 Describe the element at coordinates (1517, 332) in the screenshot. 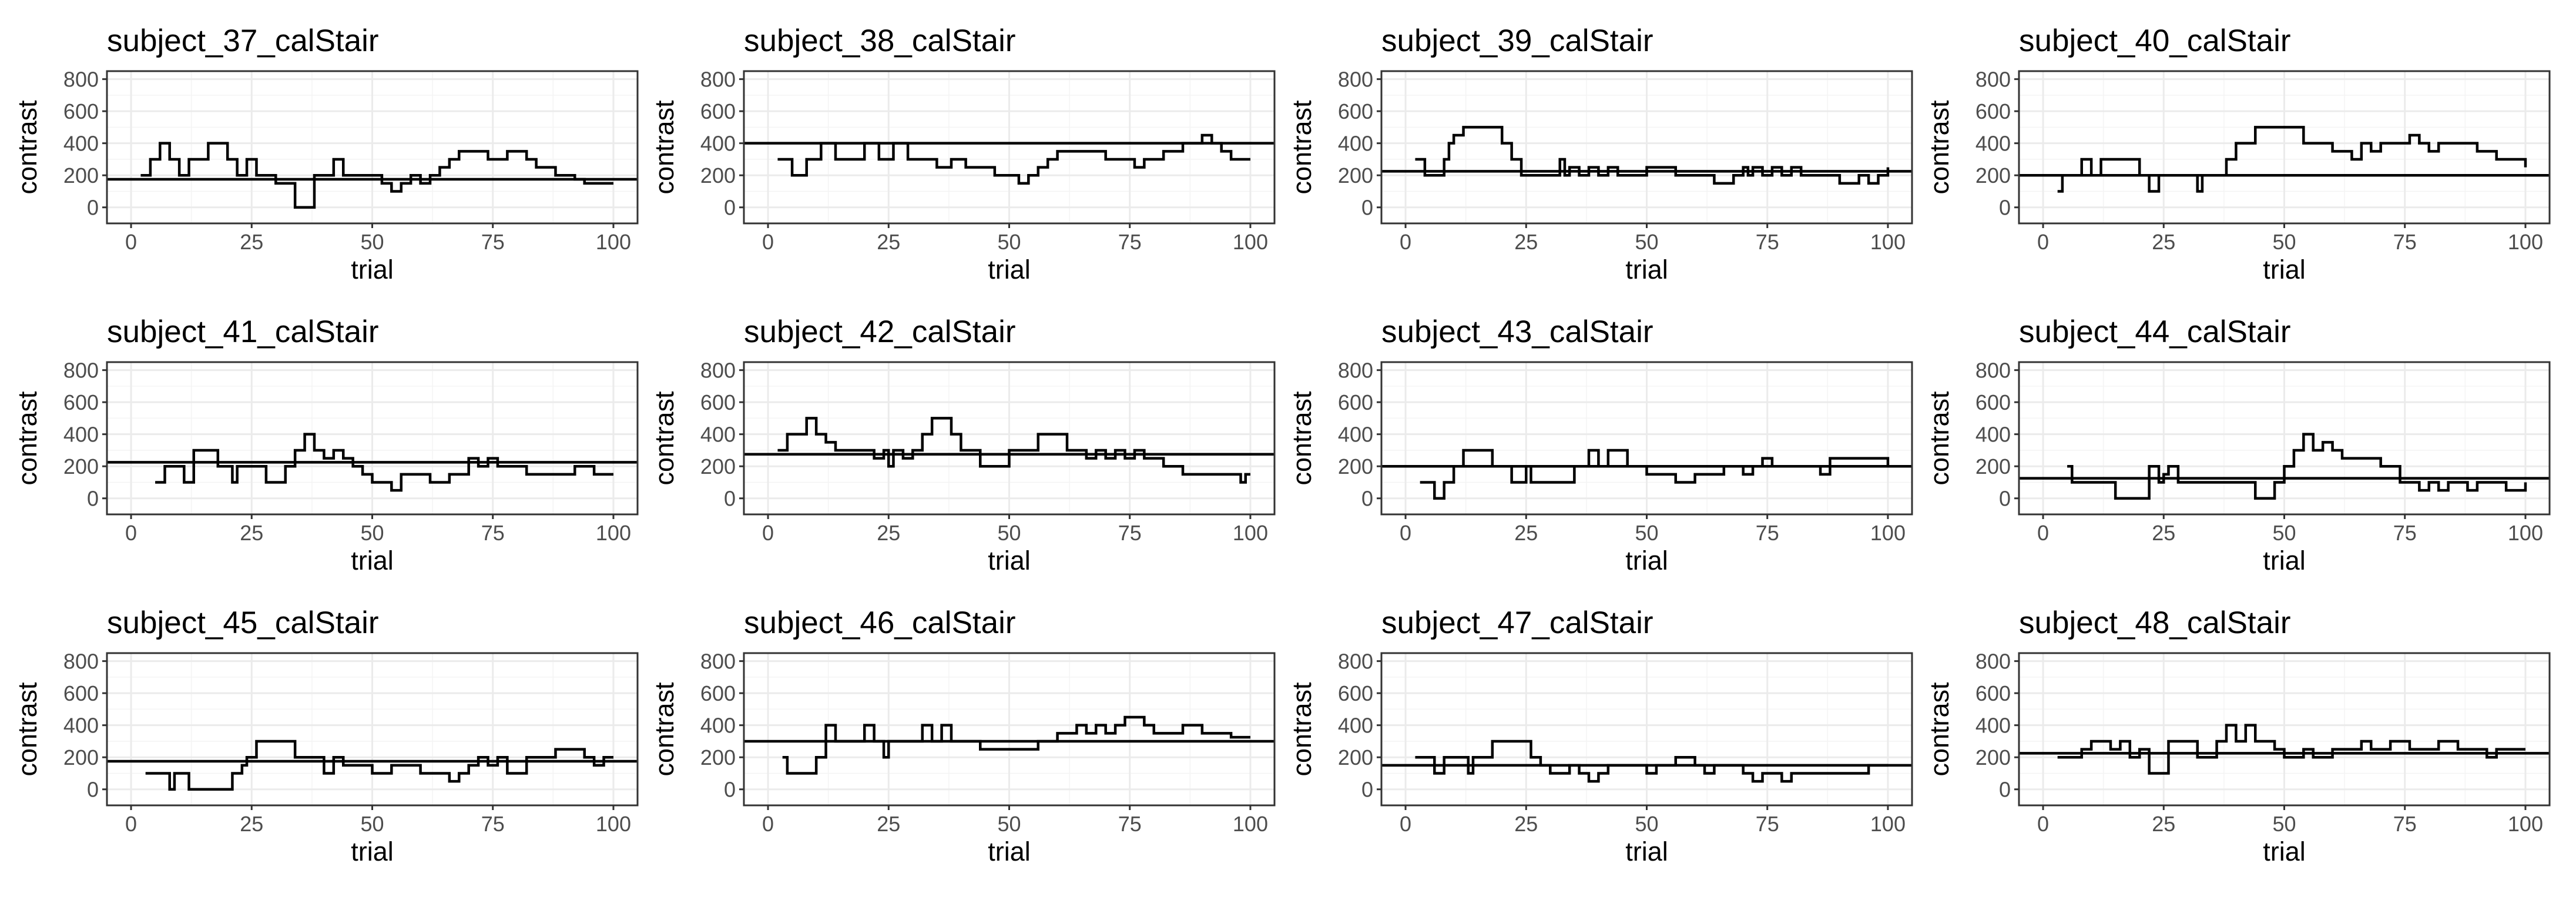

I see `panel-title: subject_43_calStair` at that location.